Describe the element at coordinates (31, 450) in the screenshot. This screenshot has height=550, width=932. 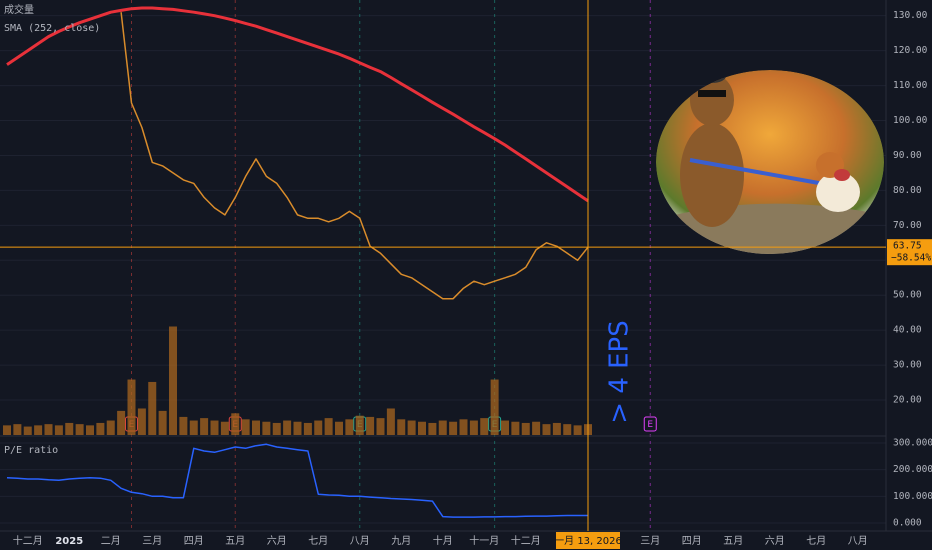
I see `pe-title: P/E ratio` at that location.